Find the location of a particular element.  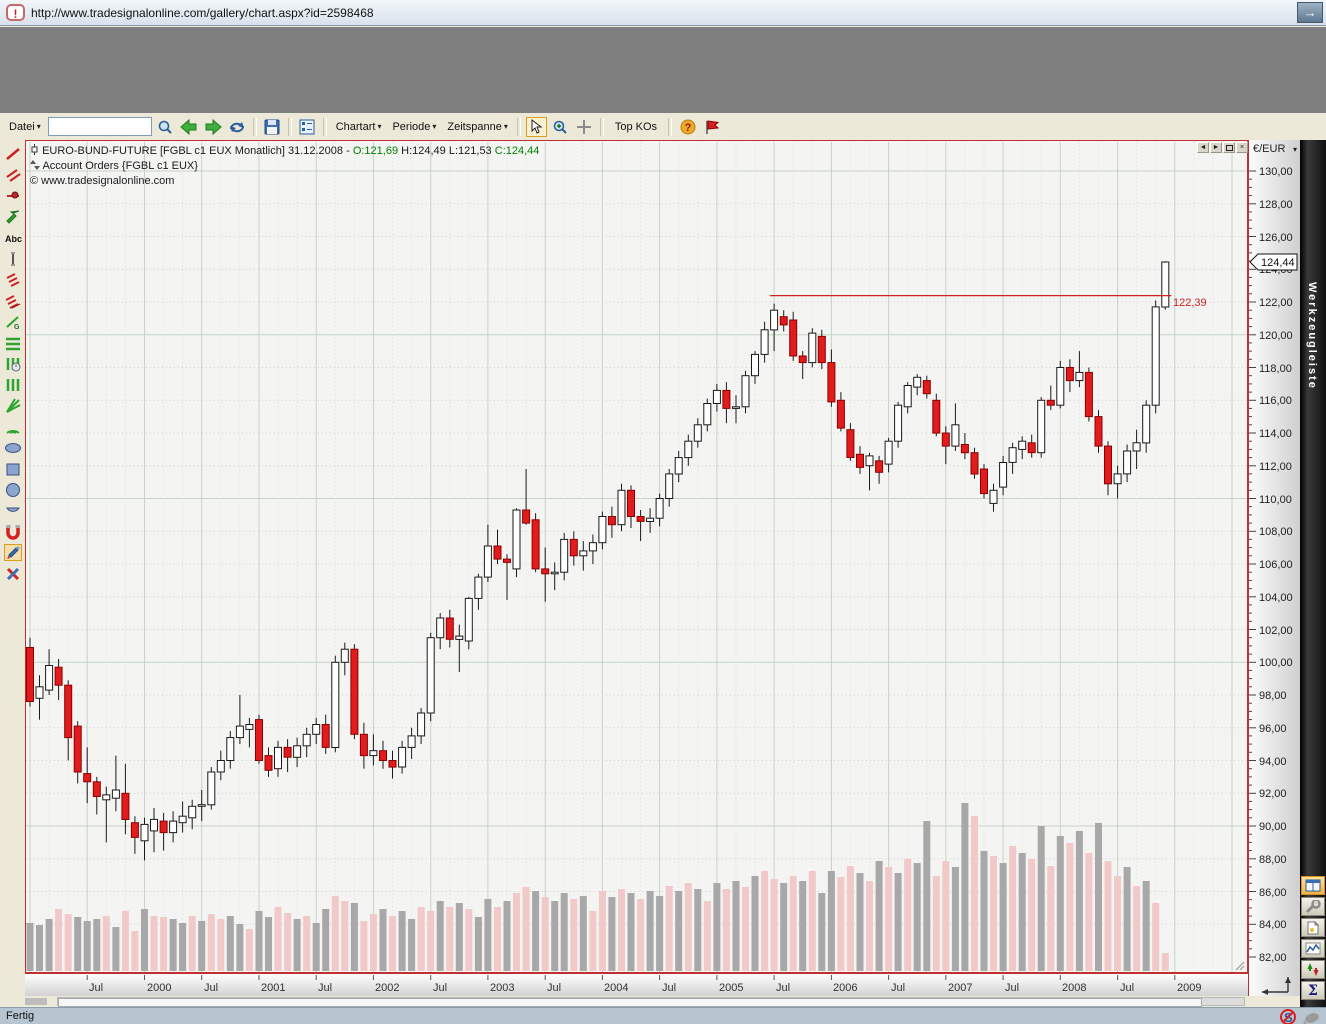

timespan-label: Zeitspanne is located at coordinates (474, 126).